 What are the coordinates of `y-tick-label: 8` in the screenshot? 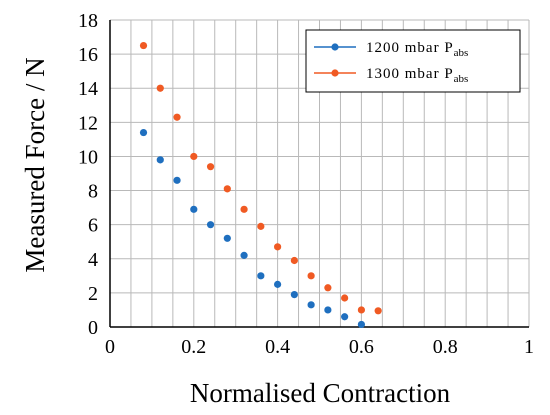 It's located at (93, 192).